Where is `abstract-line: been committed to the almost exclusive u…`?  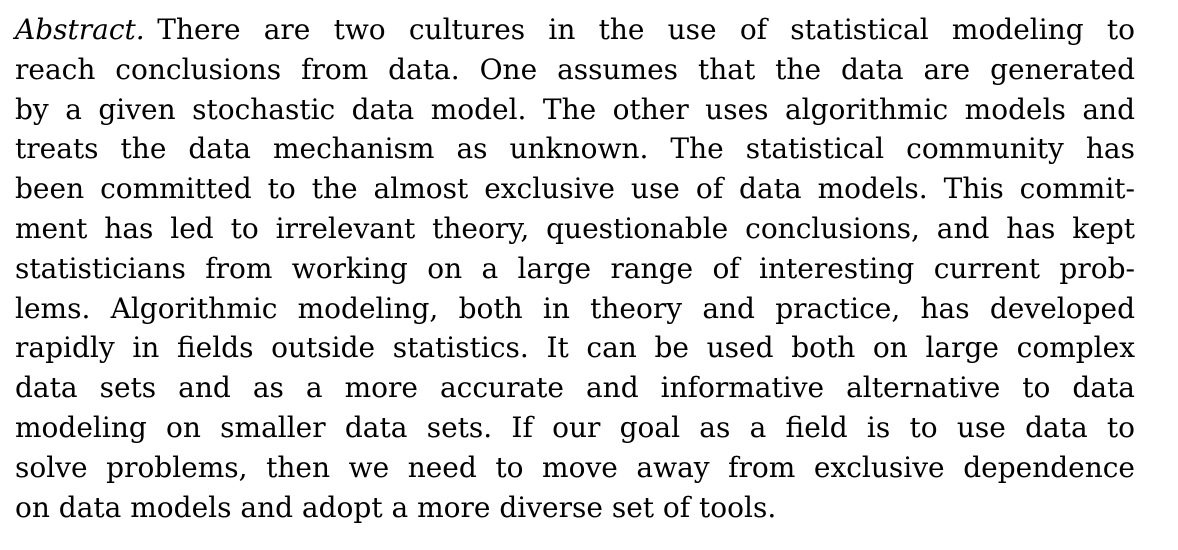 abstract-line: been committed to the almost exclusive u… is located at coordinates (575, 189).